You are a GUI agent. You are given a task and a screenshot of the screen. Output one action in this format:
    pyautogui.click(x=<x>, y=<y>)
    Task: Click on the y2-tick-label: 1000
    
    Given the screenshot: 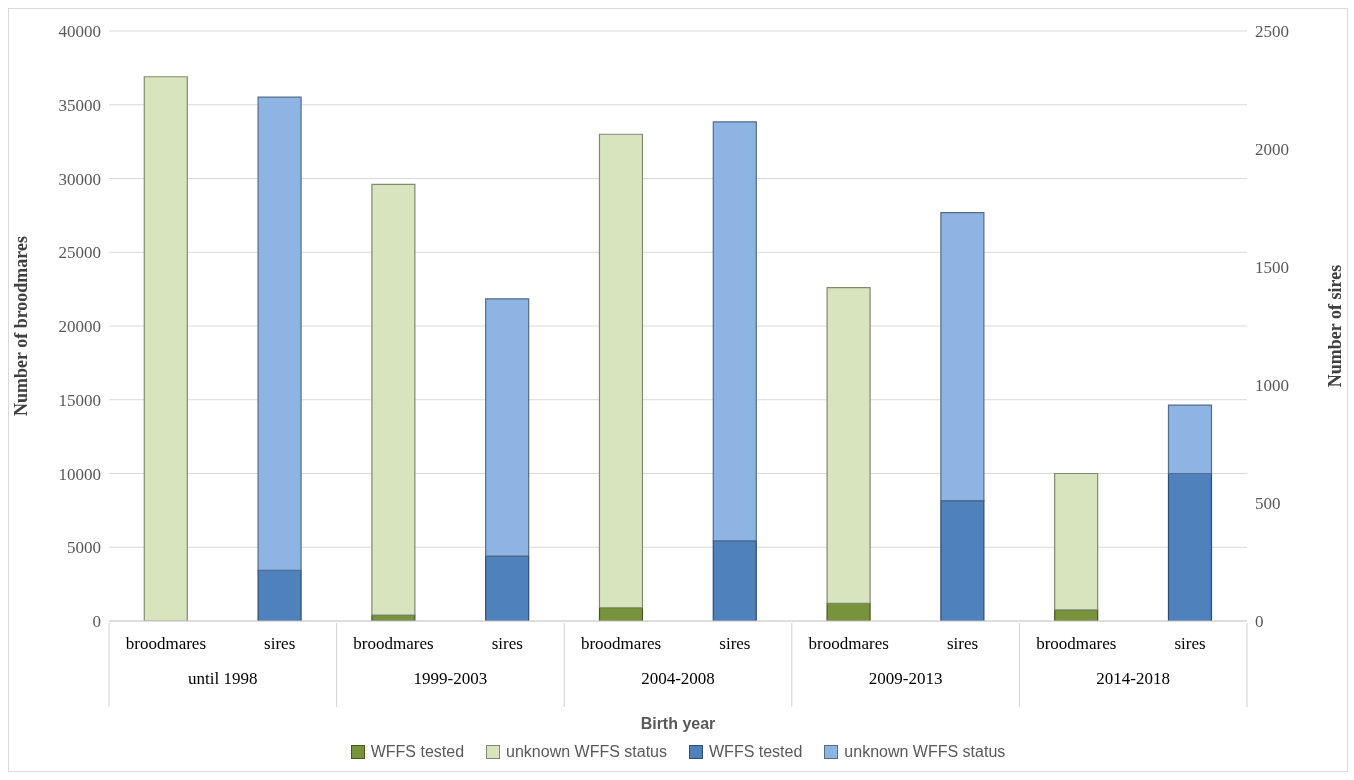 What is the action you would take?
    pyautogui.click(x=1272, y=386)
    